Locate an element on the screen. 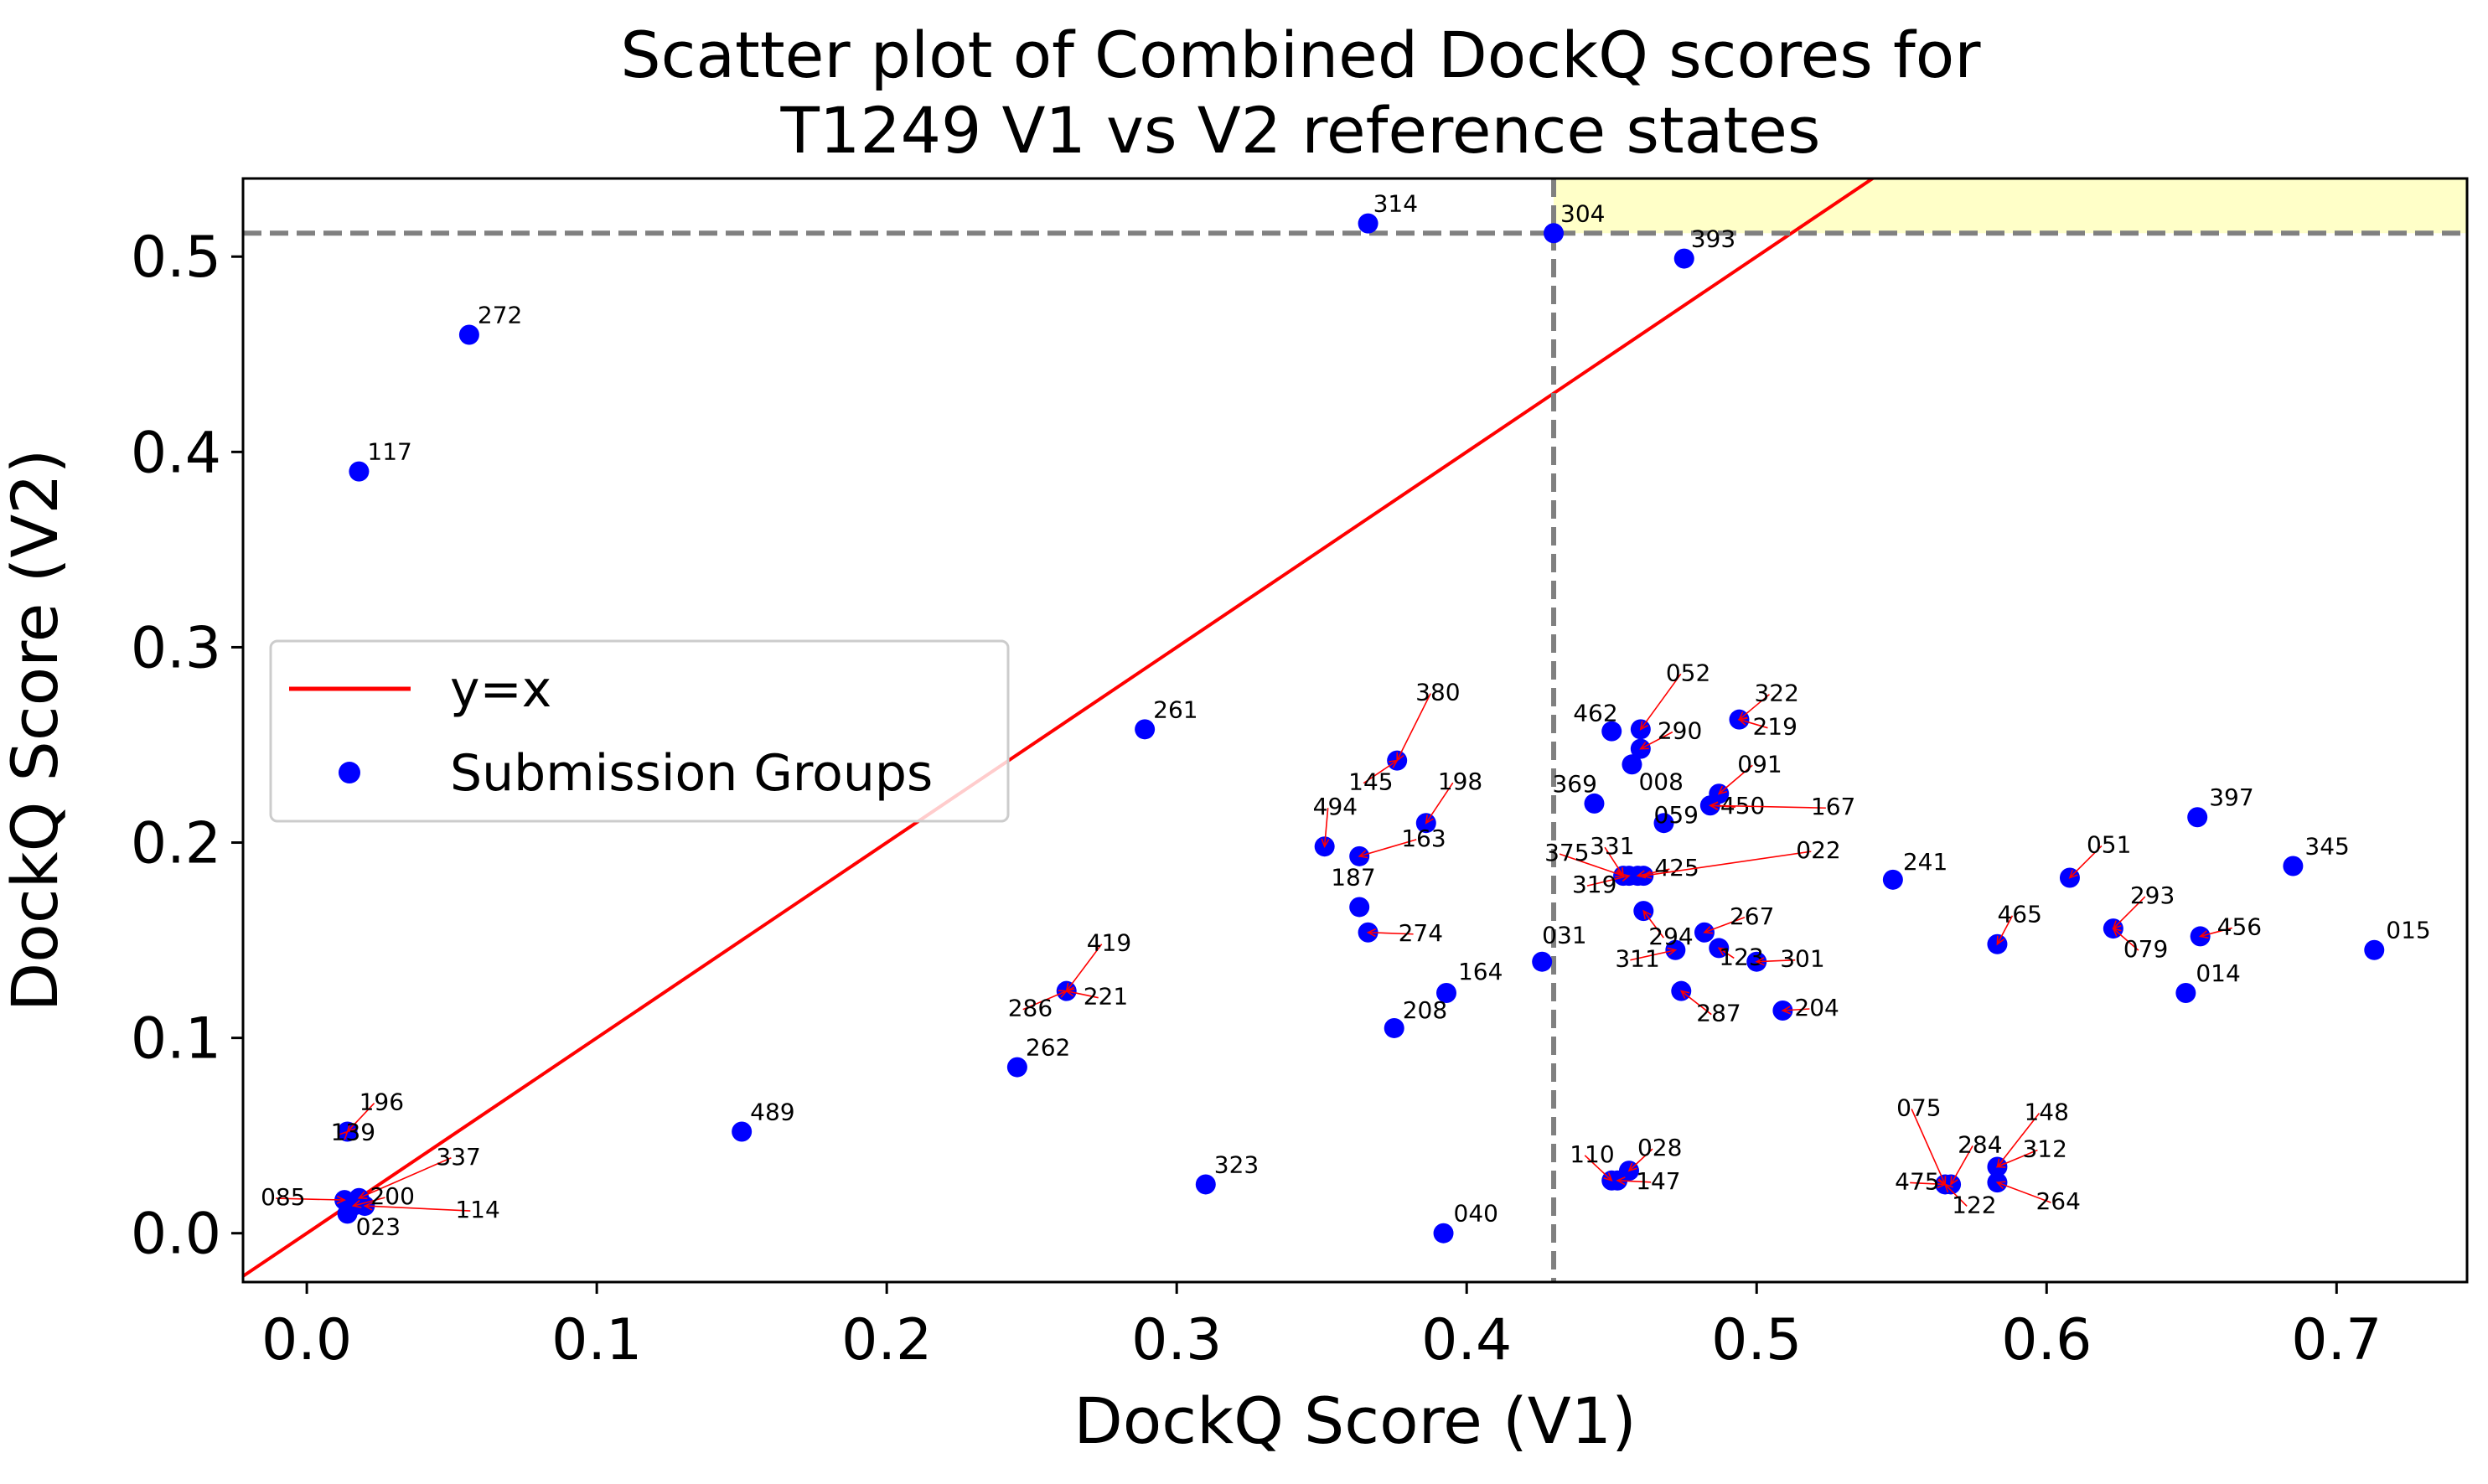  point-label-123: 123 is located at coordinates (1741, 957).